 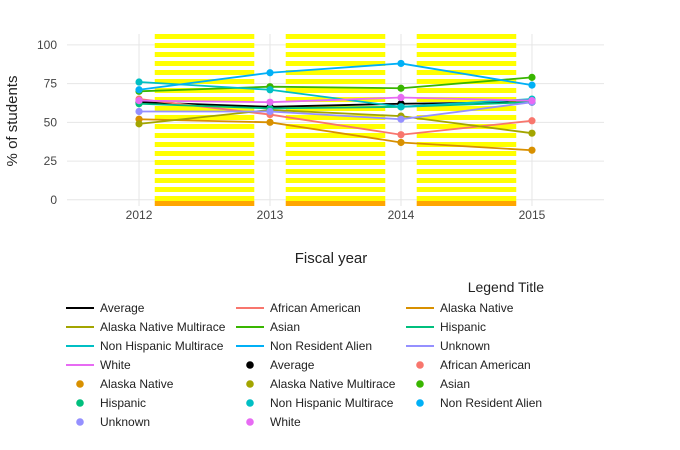 What do you see at coordinates (335, 122) in the screenshot?
I see `series-line-alaska-native-multirace` at bounding box center [335, 122].